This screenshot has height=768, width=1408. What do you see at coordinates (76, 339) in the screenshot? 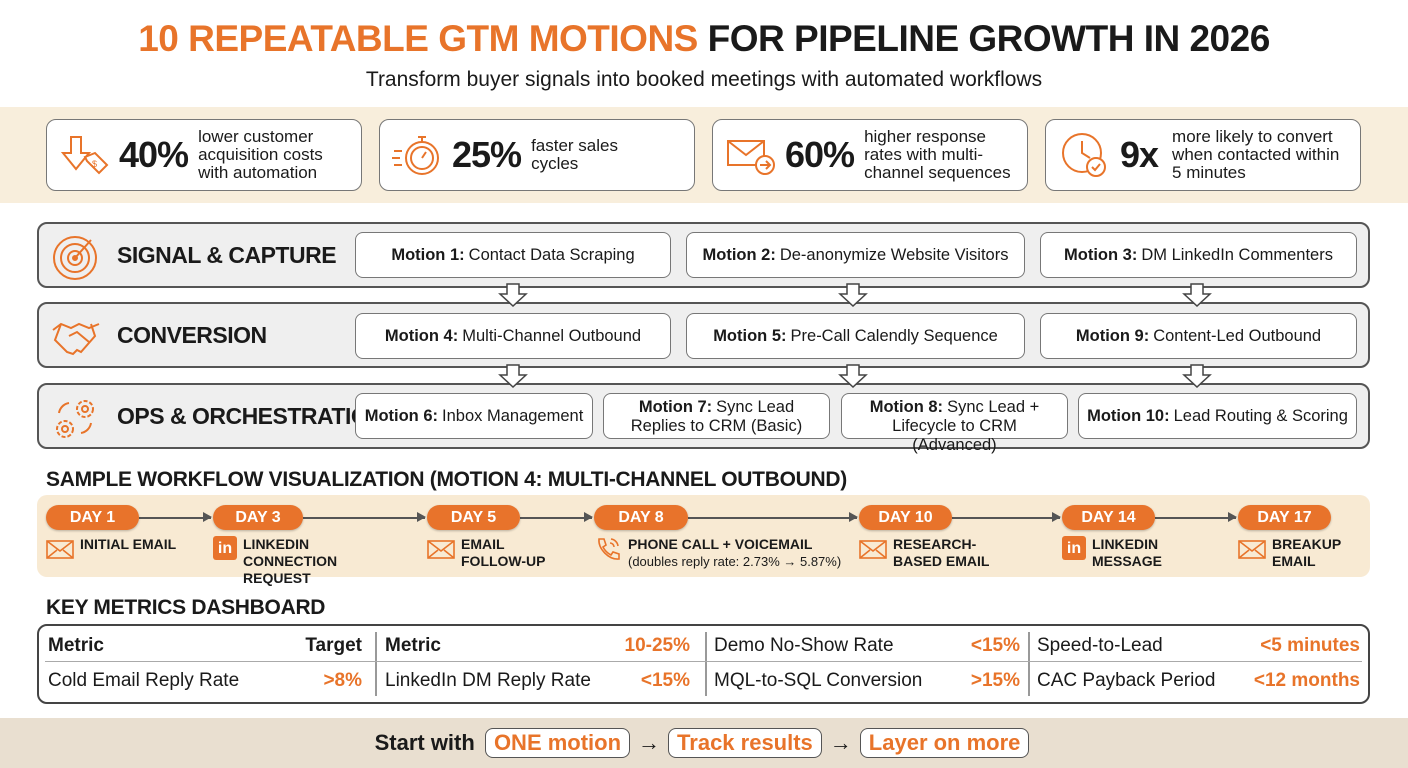
I see `handshake-icon` at bounding box center [76, 339].